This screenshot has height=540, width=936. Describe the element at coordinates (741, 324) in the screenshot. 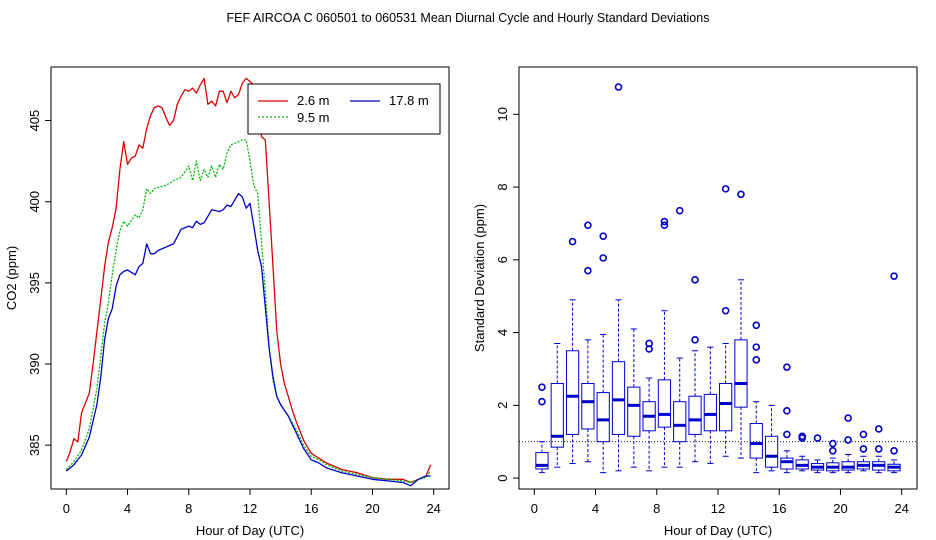

I see `box-hour-13.5` at that location.